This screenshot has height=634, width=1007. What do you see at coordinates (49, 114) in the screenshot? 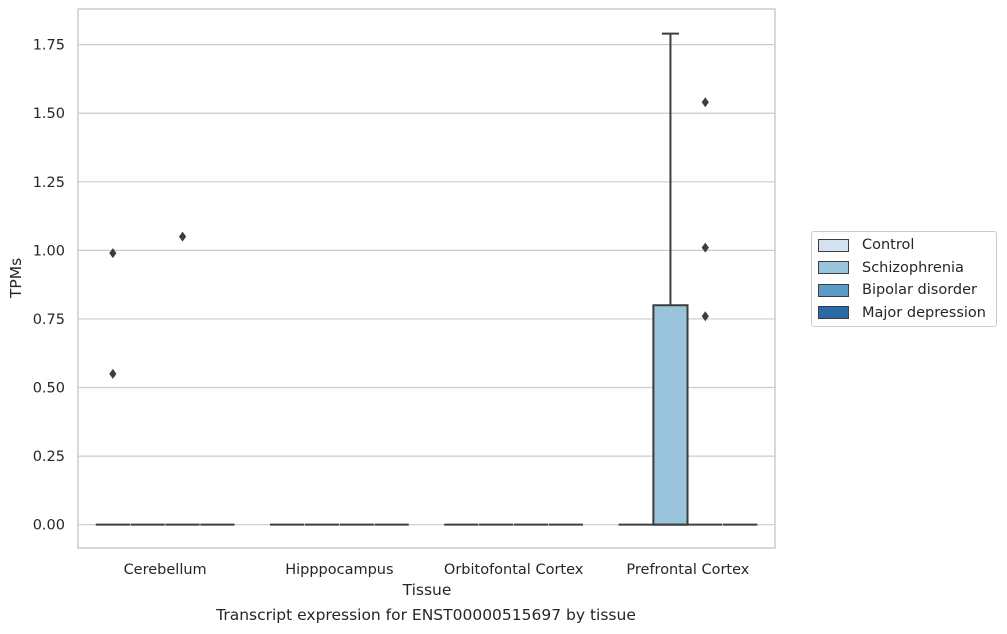
I see `y-tick-label: 1.50` at bounding box center [49, 114].